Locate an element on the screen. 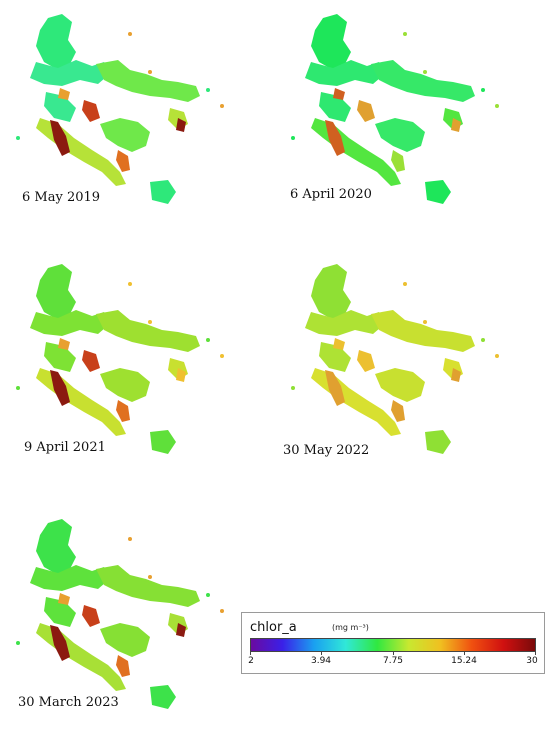 The width and height of the screenshot is (550, 735). legend-unit: (mg m⁻³) is located at coordinates (350, 627).